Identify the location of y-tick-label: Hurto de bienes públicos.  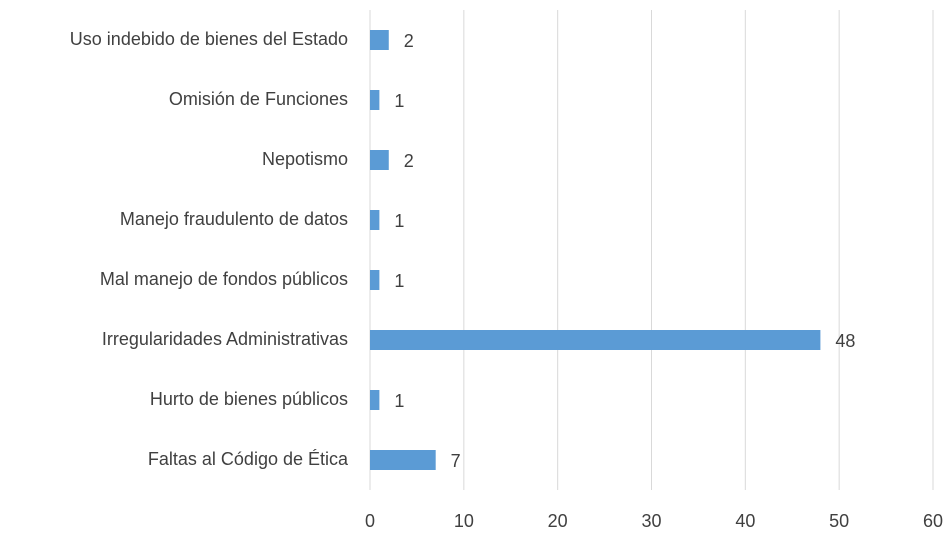
(249, 399).